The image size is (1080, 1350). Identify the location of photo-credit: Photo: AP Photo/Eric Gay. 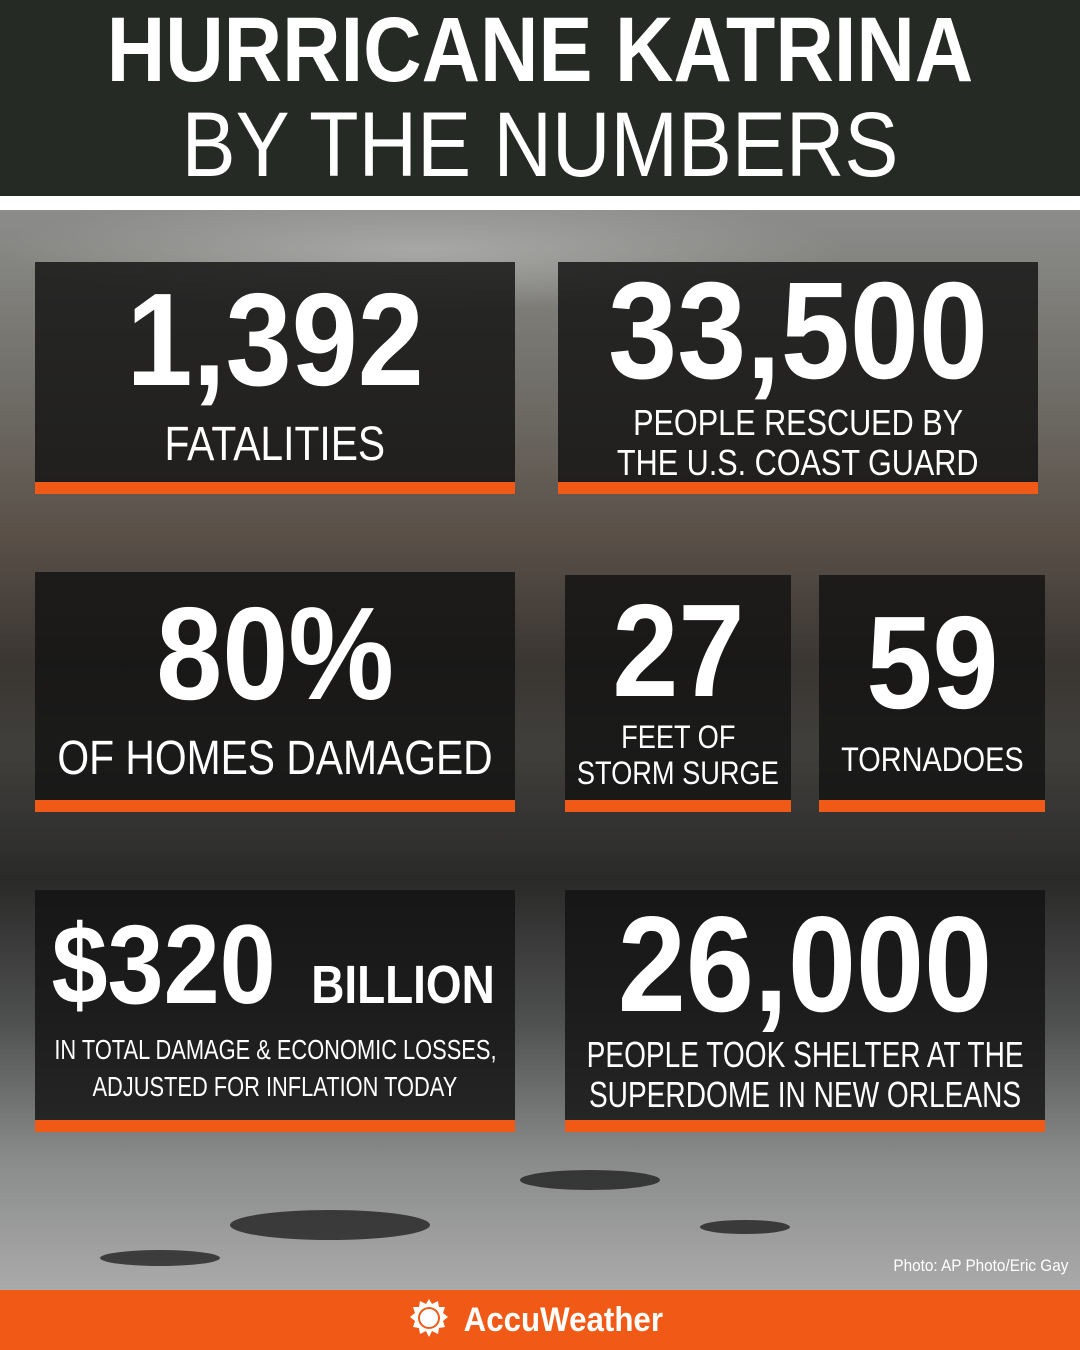
(980, 1265).